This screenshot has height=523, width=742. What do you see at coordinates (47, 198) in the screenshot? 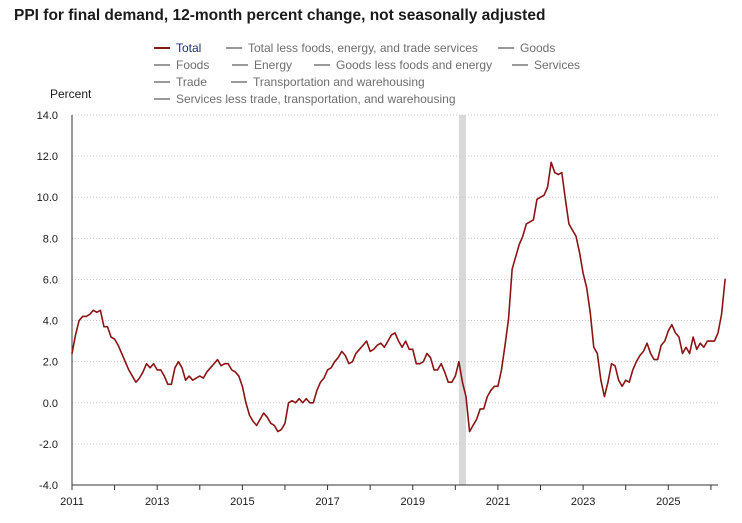
I see `y-tick-label: 10.0` at bounding box center [47, 198].